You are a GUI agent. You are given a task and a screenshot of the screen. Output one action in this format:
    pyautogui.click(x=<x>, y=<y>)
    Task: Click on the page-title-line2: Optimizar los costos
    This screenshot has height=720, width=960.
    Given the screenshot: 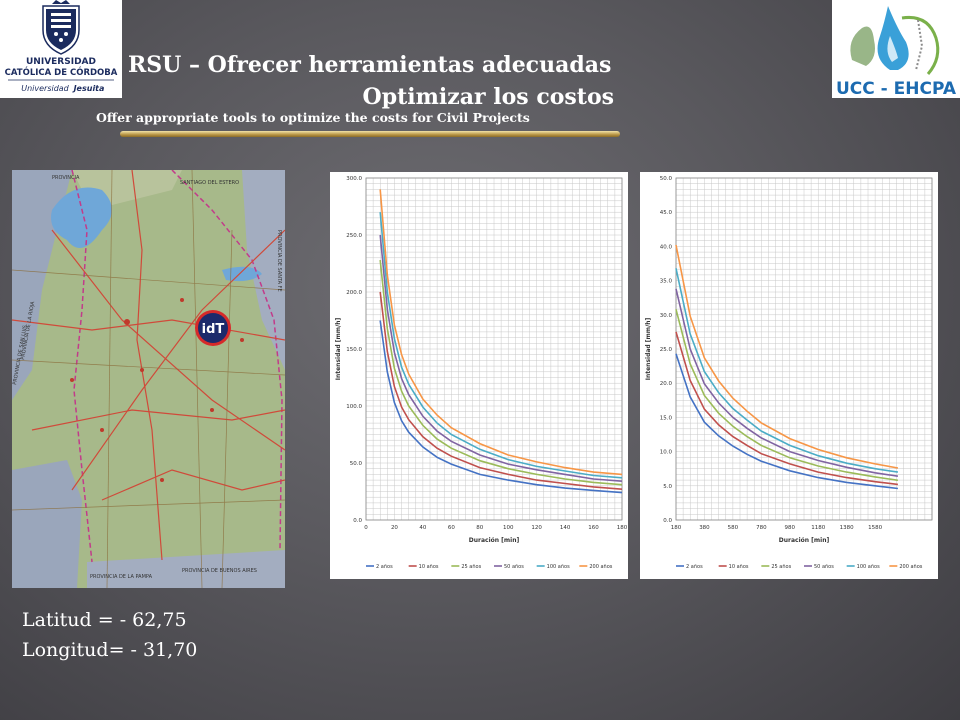 What is the action you would take?
    pyautogui.click(x=488, y=97)
    